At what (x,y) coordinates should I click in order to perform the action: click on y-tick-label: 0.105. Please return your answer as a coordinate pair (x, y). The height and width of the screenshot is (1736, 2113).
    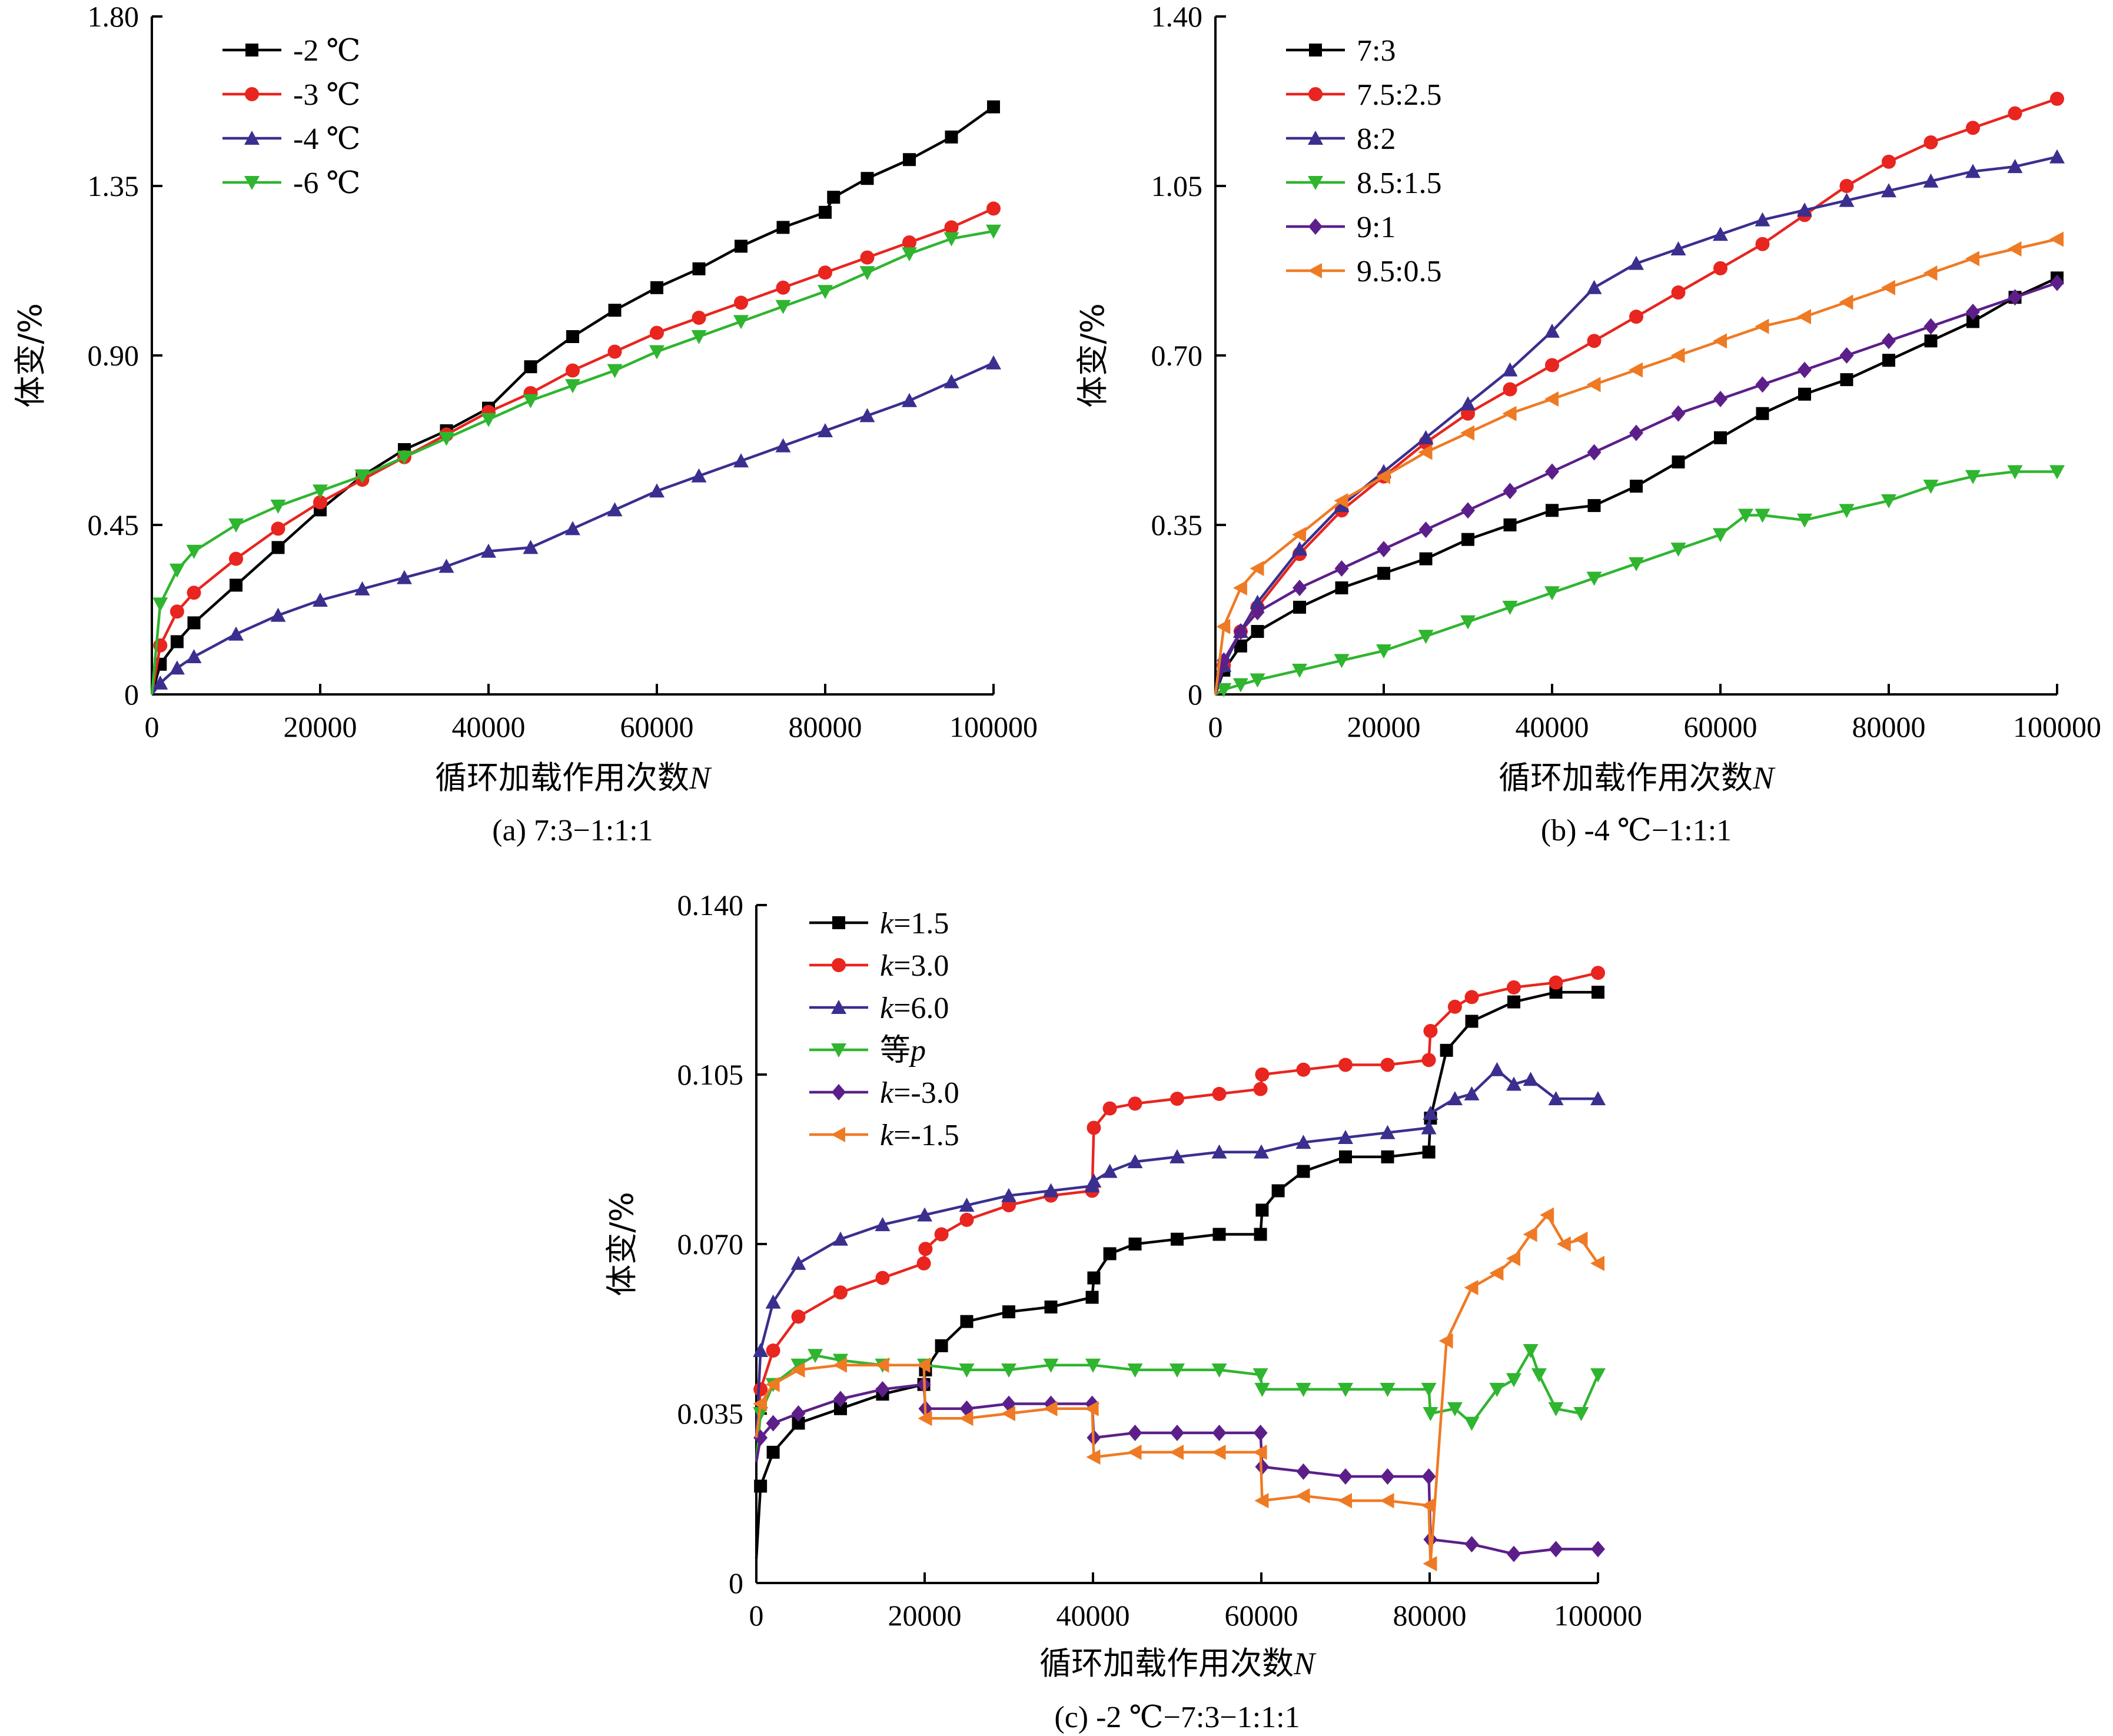
    Looking at the image, I should click on (710, 1075).